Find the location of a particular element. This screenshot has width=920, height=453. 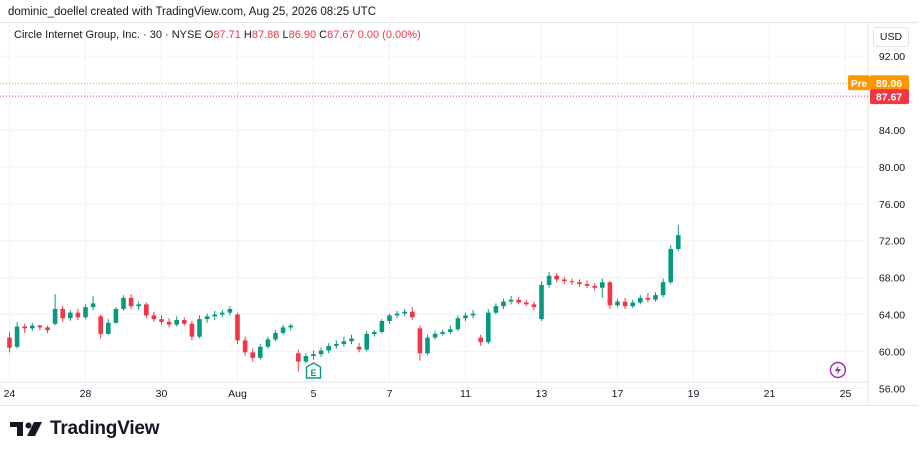

legend-open: 87.71 is located at coordinates (227, 35).